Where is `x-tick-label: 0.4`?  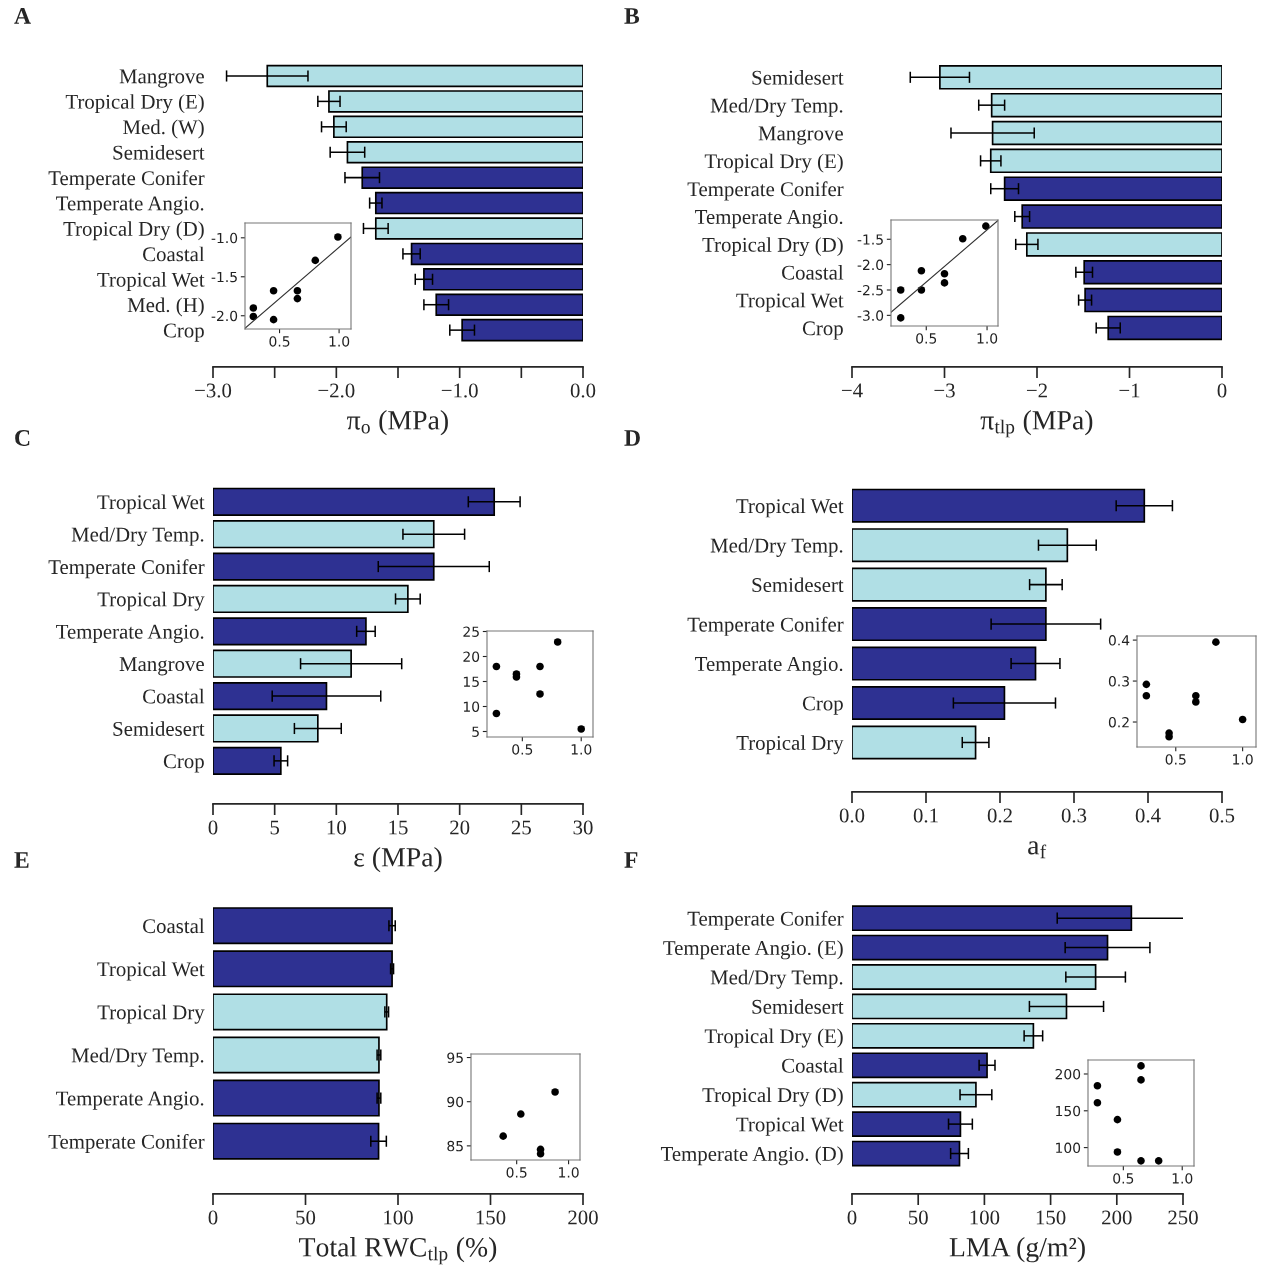 x-tick-label: 0.4 is located at coordinates (1148, 815).